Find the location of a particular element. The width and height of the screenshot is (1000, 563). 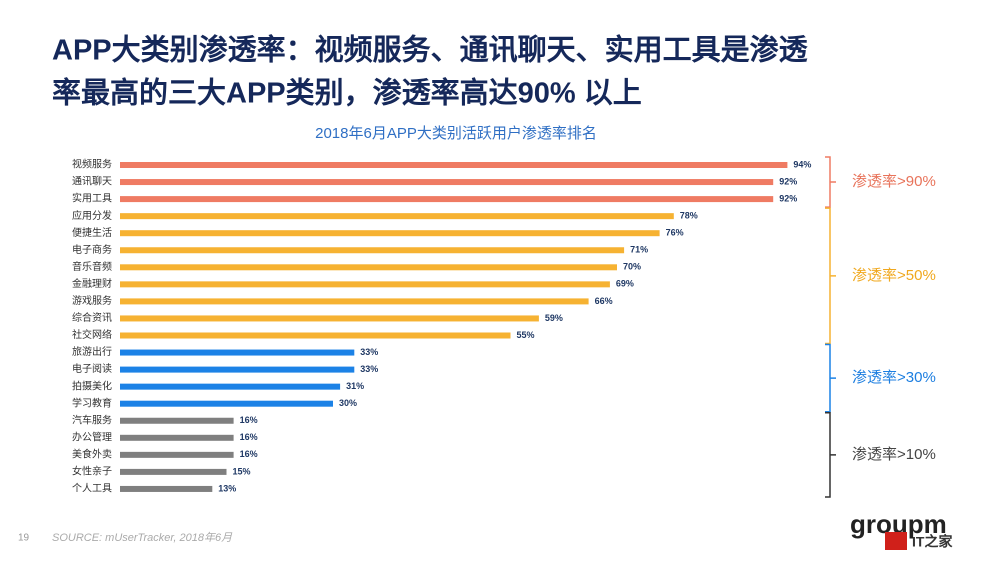

group-label: 渗透率>50% is located at coordinates (894, 275).